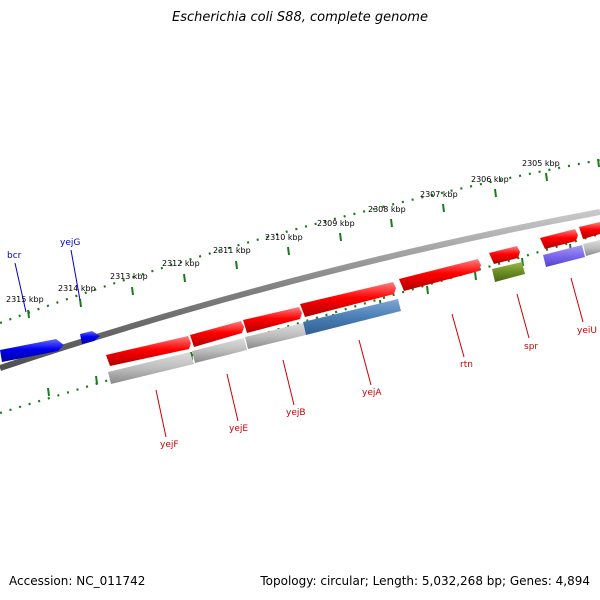  Describe the element at coordinates (238, 429) in the screenshot. I see `gene-label-yejE: yejE` at that location.